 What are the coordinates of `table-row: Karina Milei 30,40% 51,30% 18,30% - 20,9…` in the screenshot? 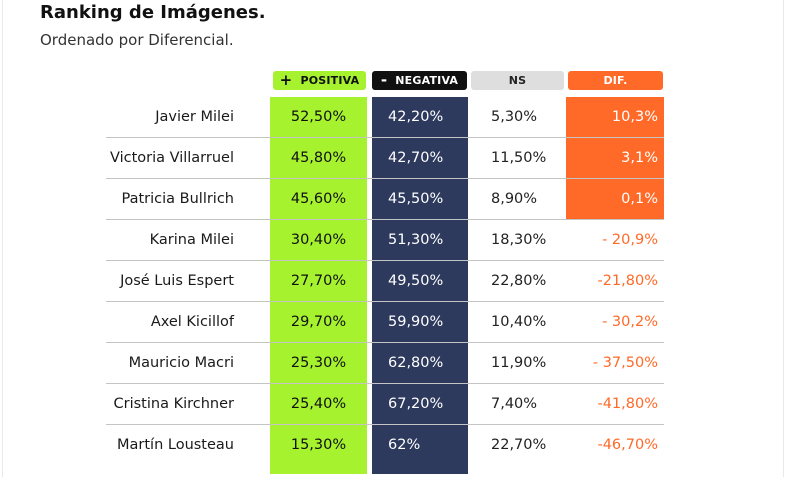 It's located at (385, 240).